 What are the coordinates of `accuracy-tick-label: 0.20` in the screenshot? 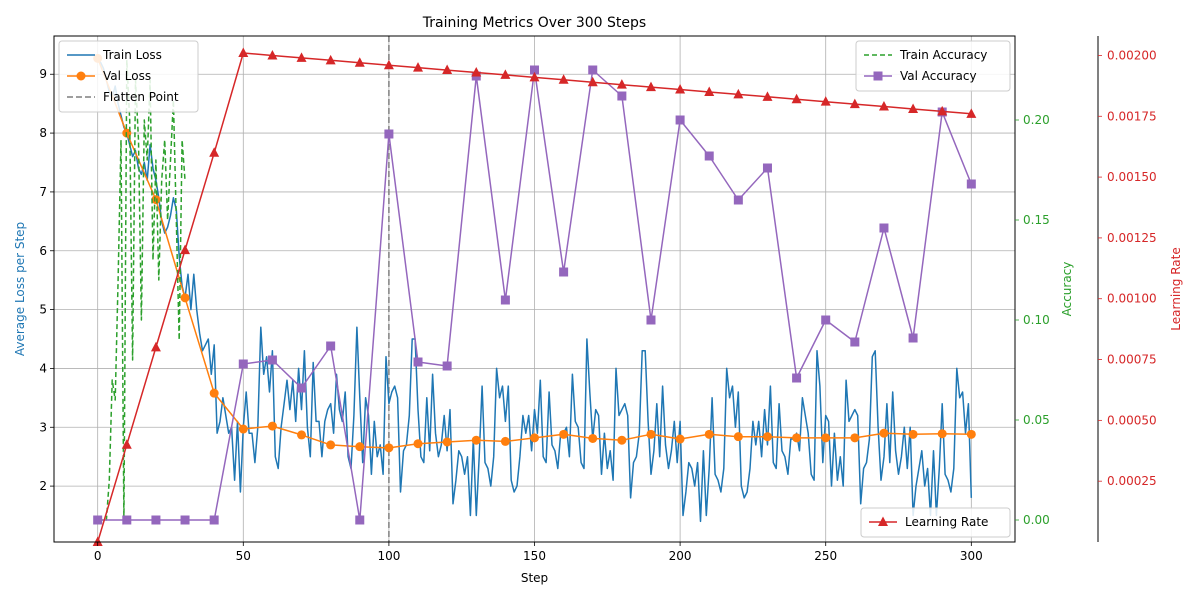 It's located at (1036, 120).